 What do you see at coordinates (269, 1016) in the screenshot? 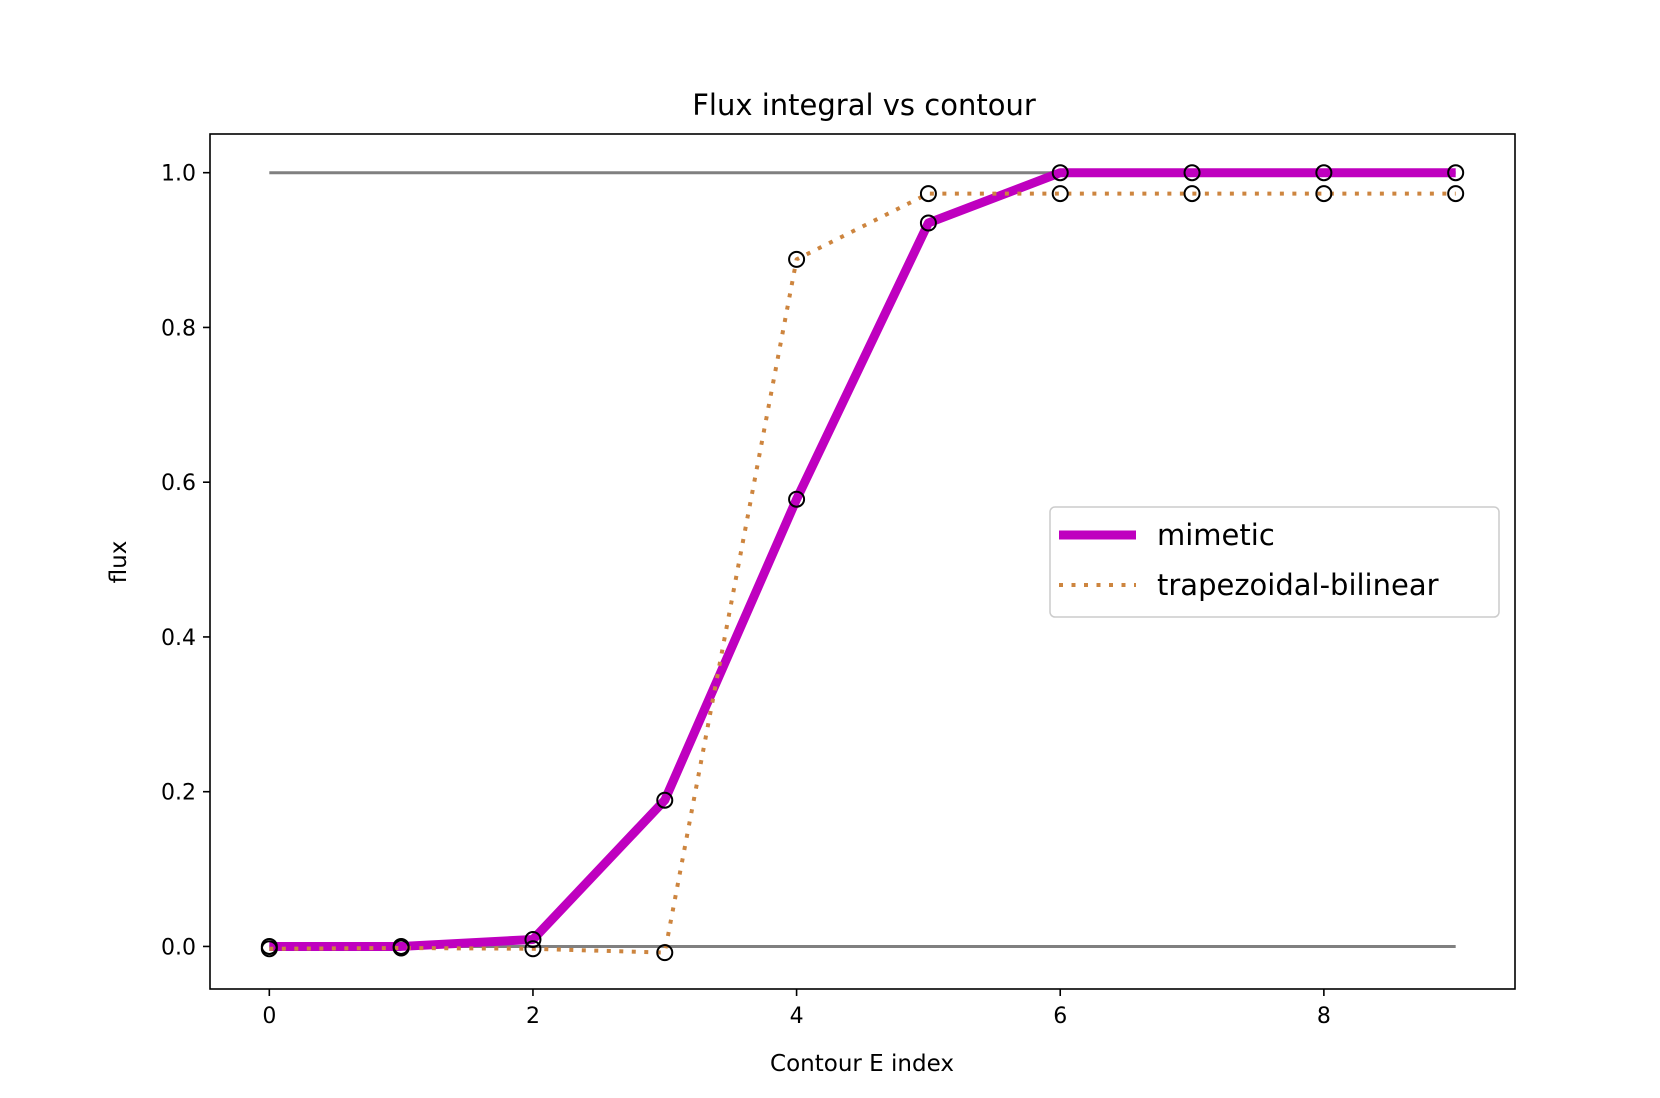
I see `x-tick-label: 0` at bounding box center [269, 1016].